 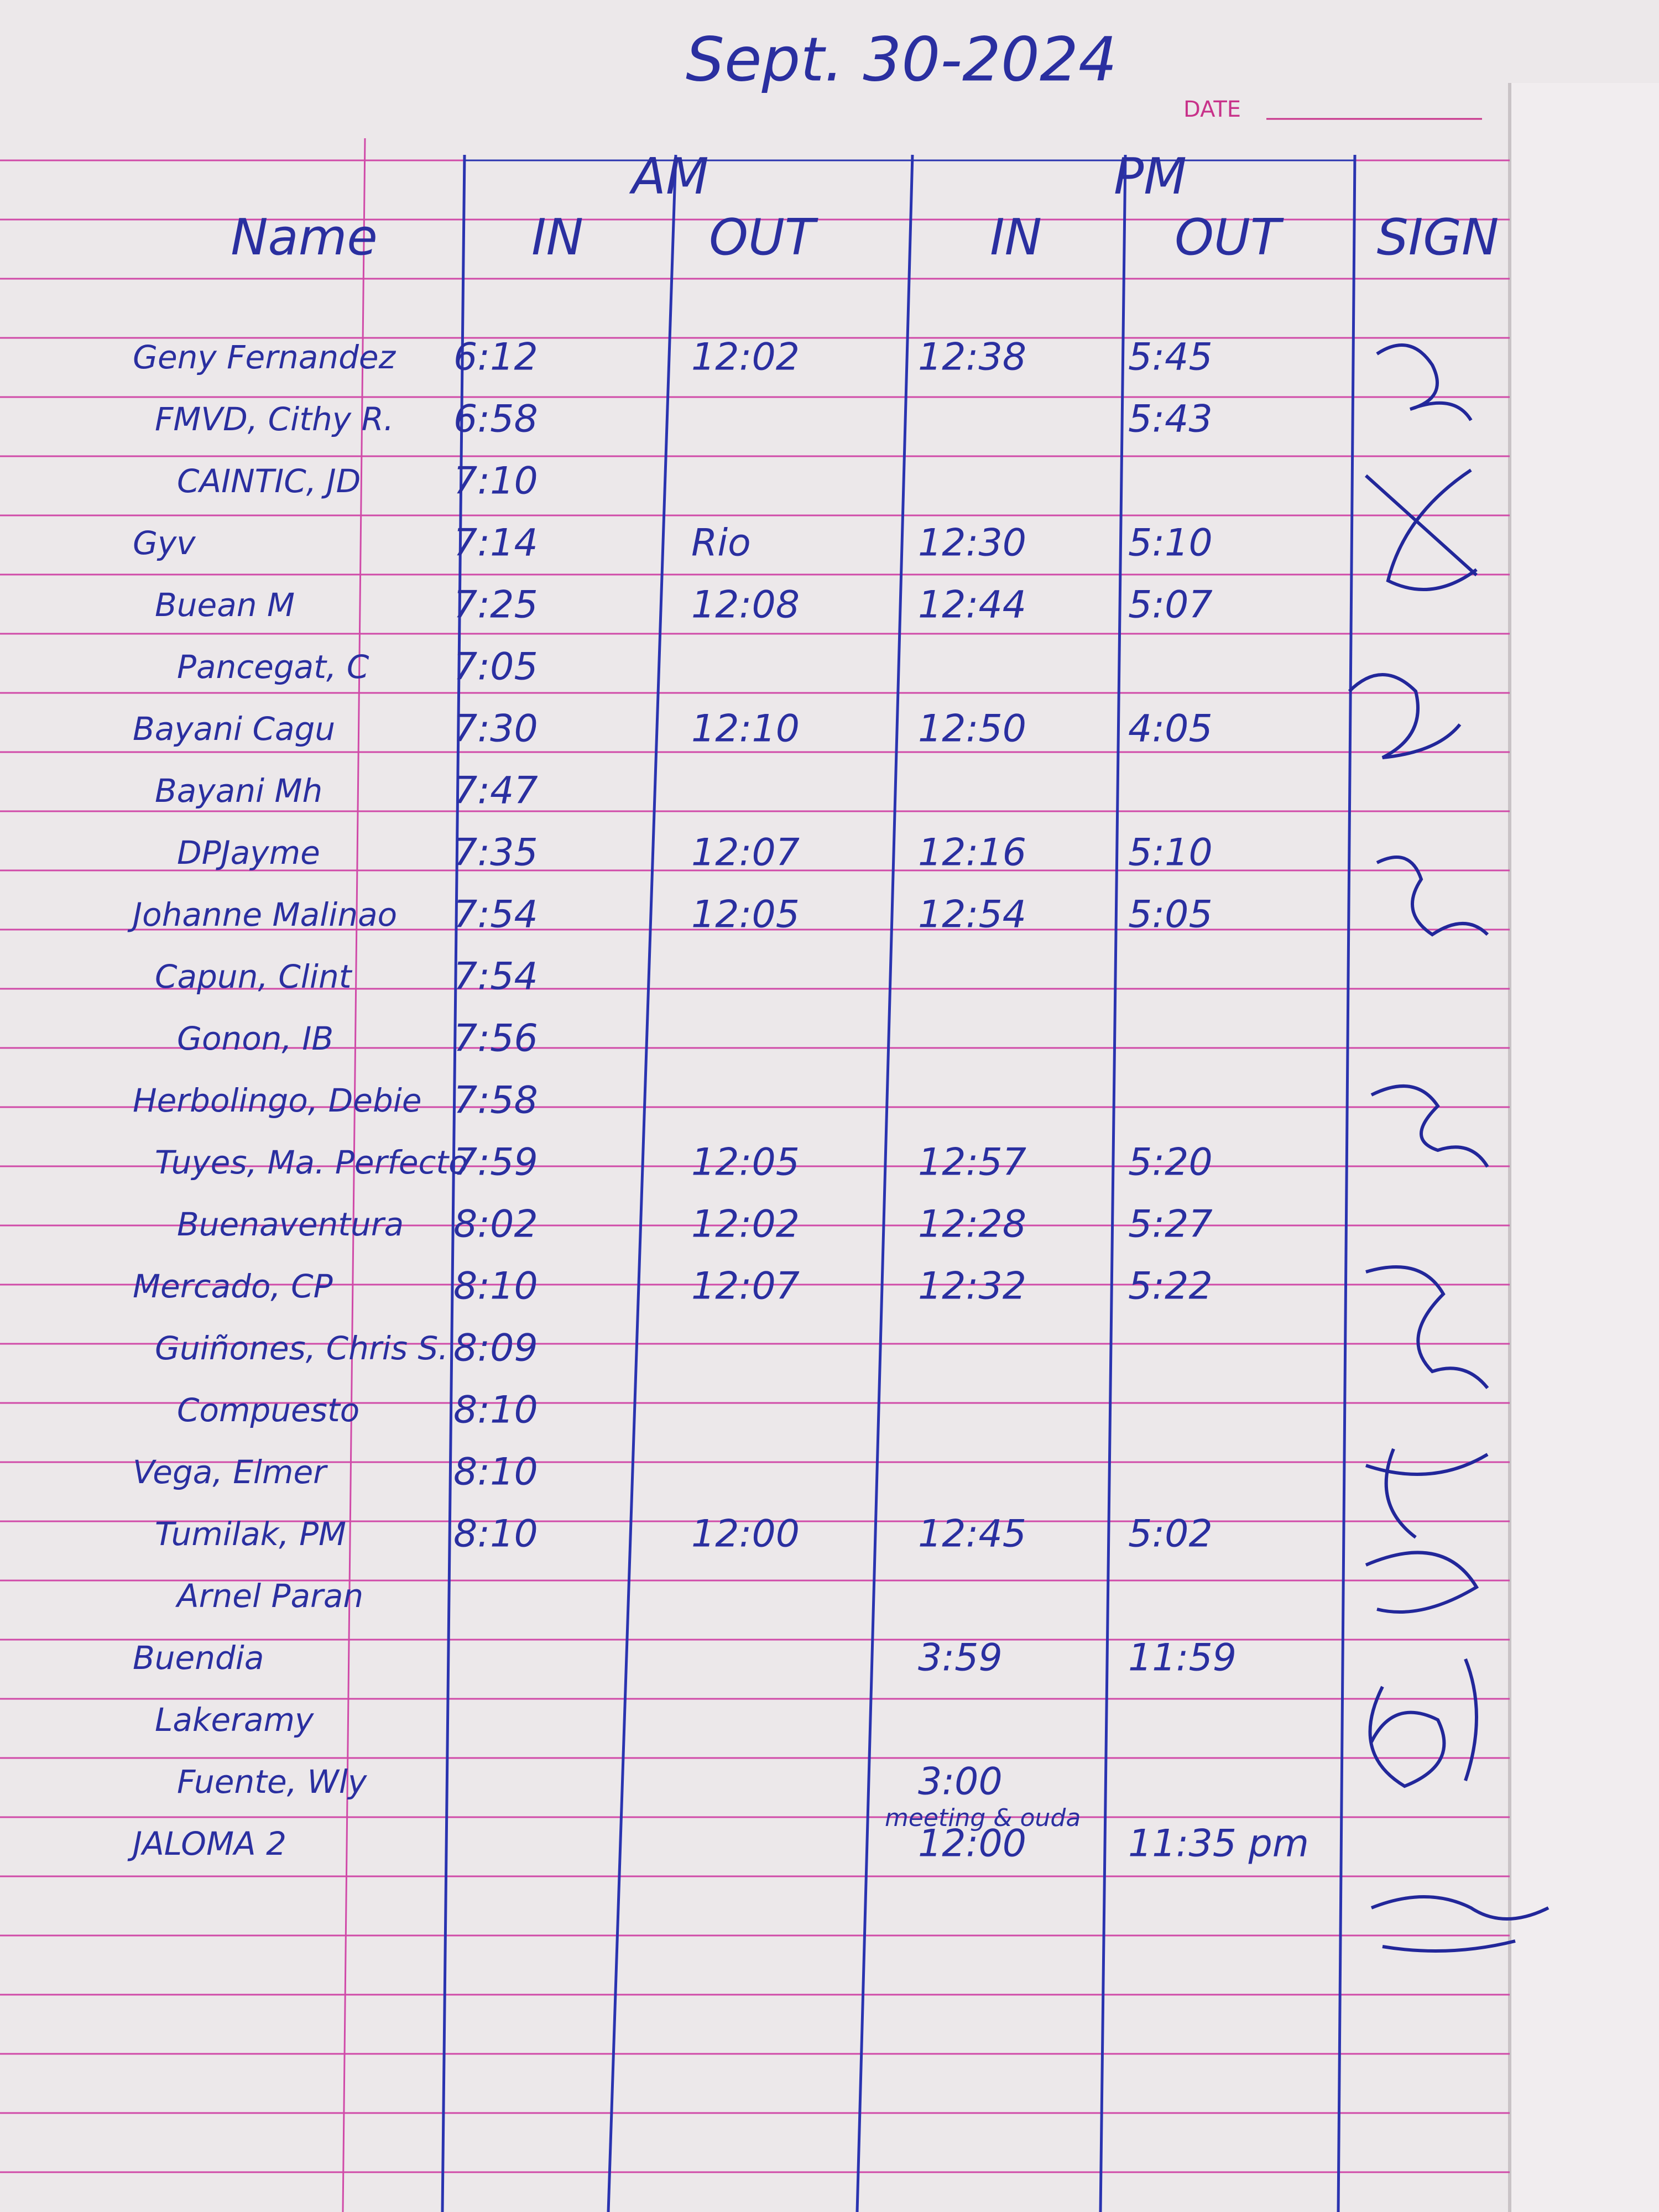 I want to click on time: 12:10, so click(x=746, y=729).